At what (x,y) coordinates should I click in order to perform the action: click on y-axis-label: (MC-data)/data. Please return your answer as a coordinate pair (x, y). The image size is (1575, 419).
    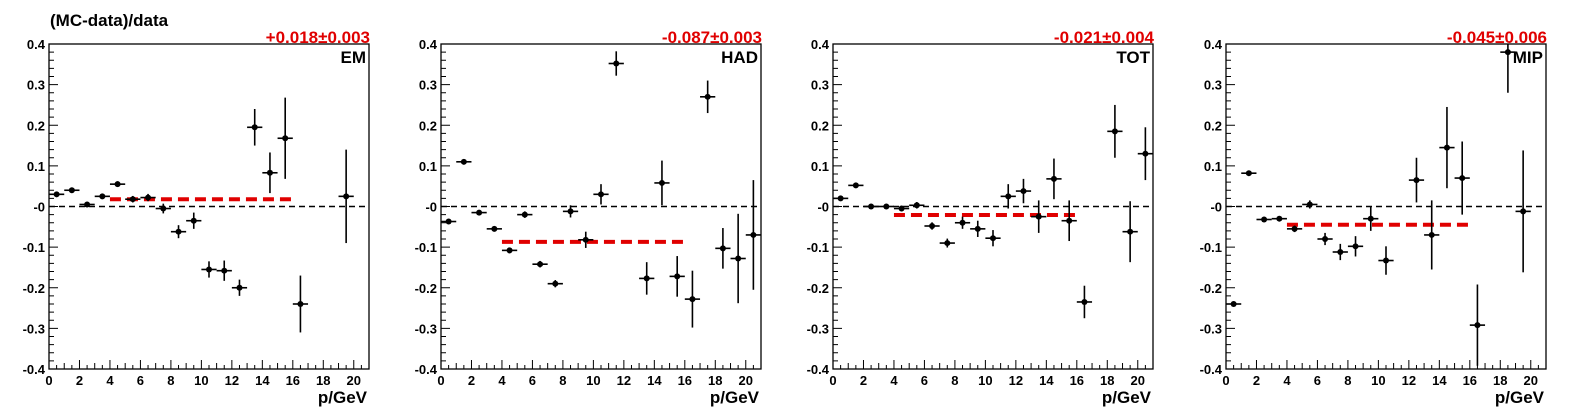
    Looking at the image, I should click on (109, 20).